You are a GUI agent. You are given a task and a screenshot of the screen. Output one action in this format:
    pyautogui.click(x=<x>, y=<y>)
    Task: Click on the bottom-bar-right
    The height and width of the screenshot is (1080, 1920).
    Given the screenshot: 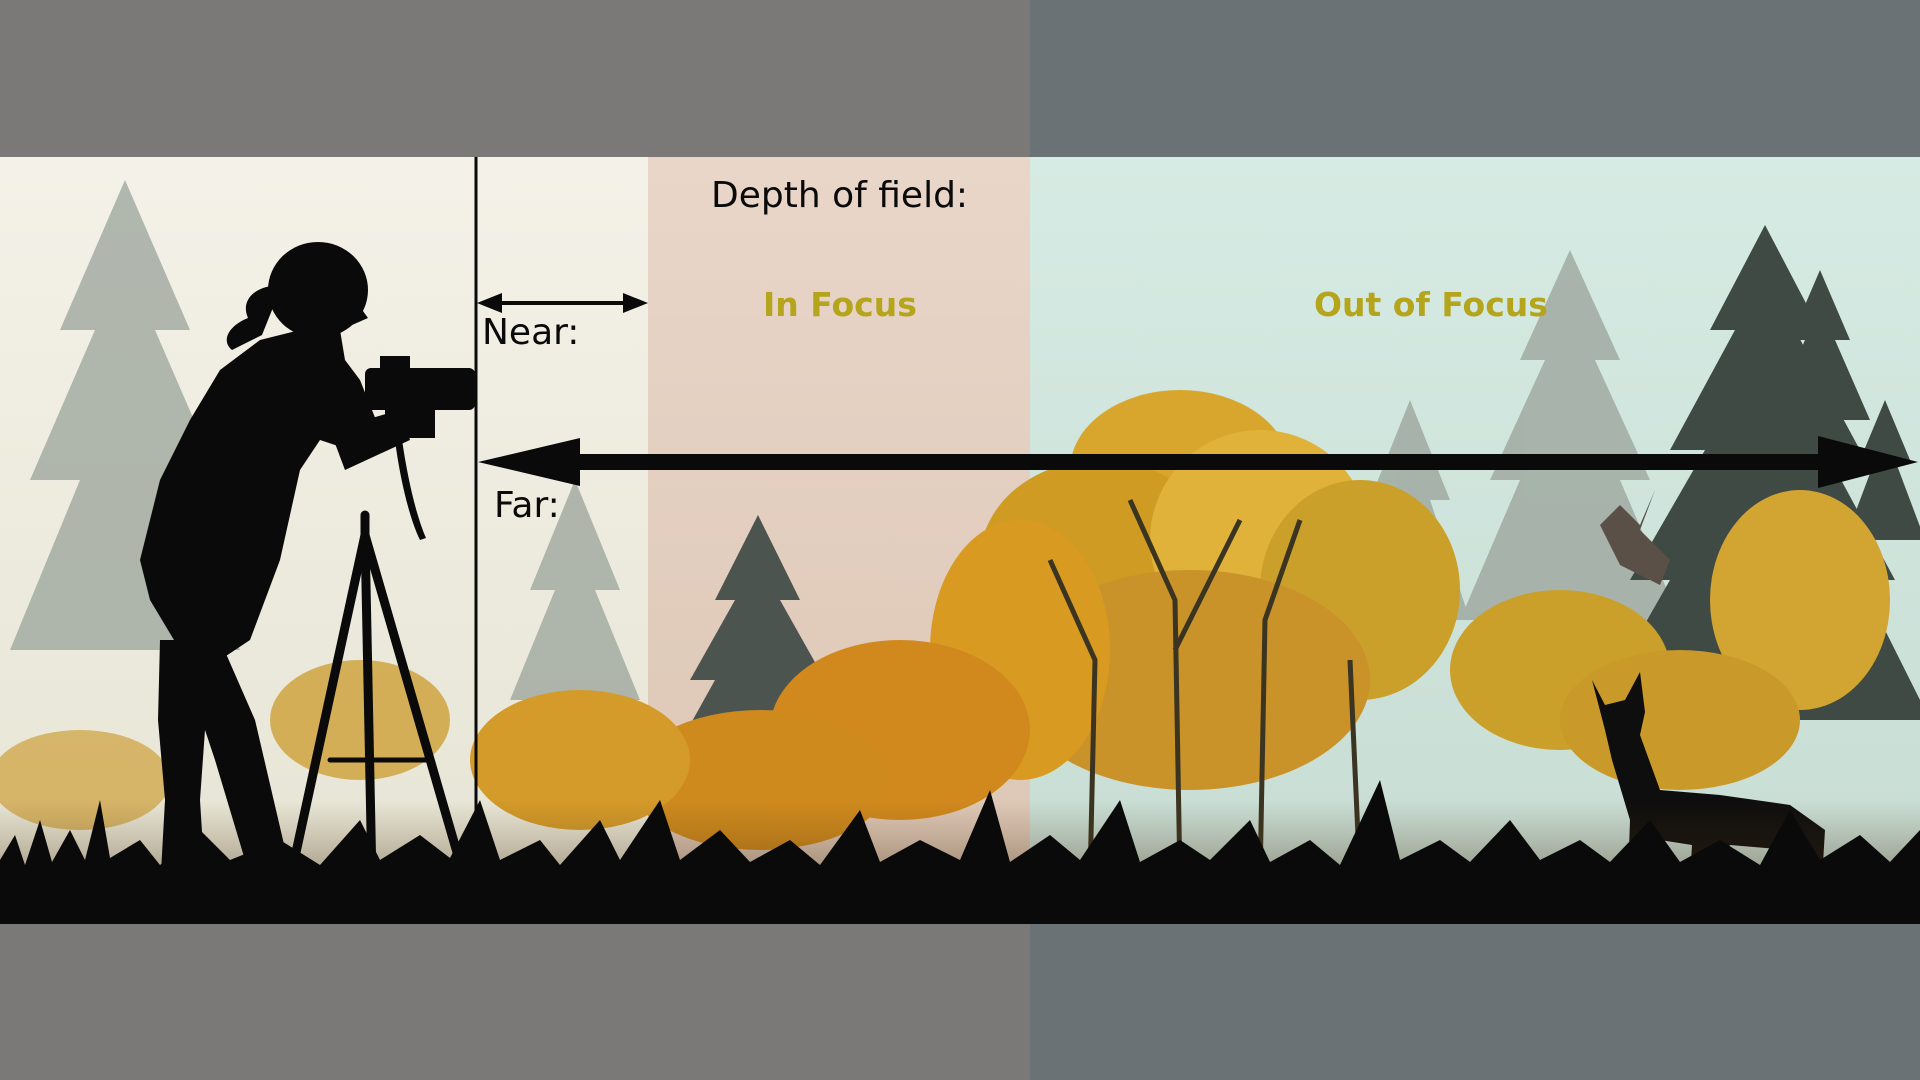 What is the action you would take?
    pyautogui.click(x=1475, y=1002)
    